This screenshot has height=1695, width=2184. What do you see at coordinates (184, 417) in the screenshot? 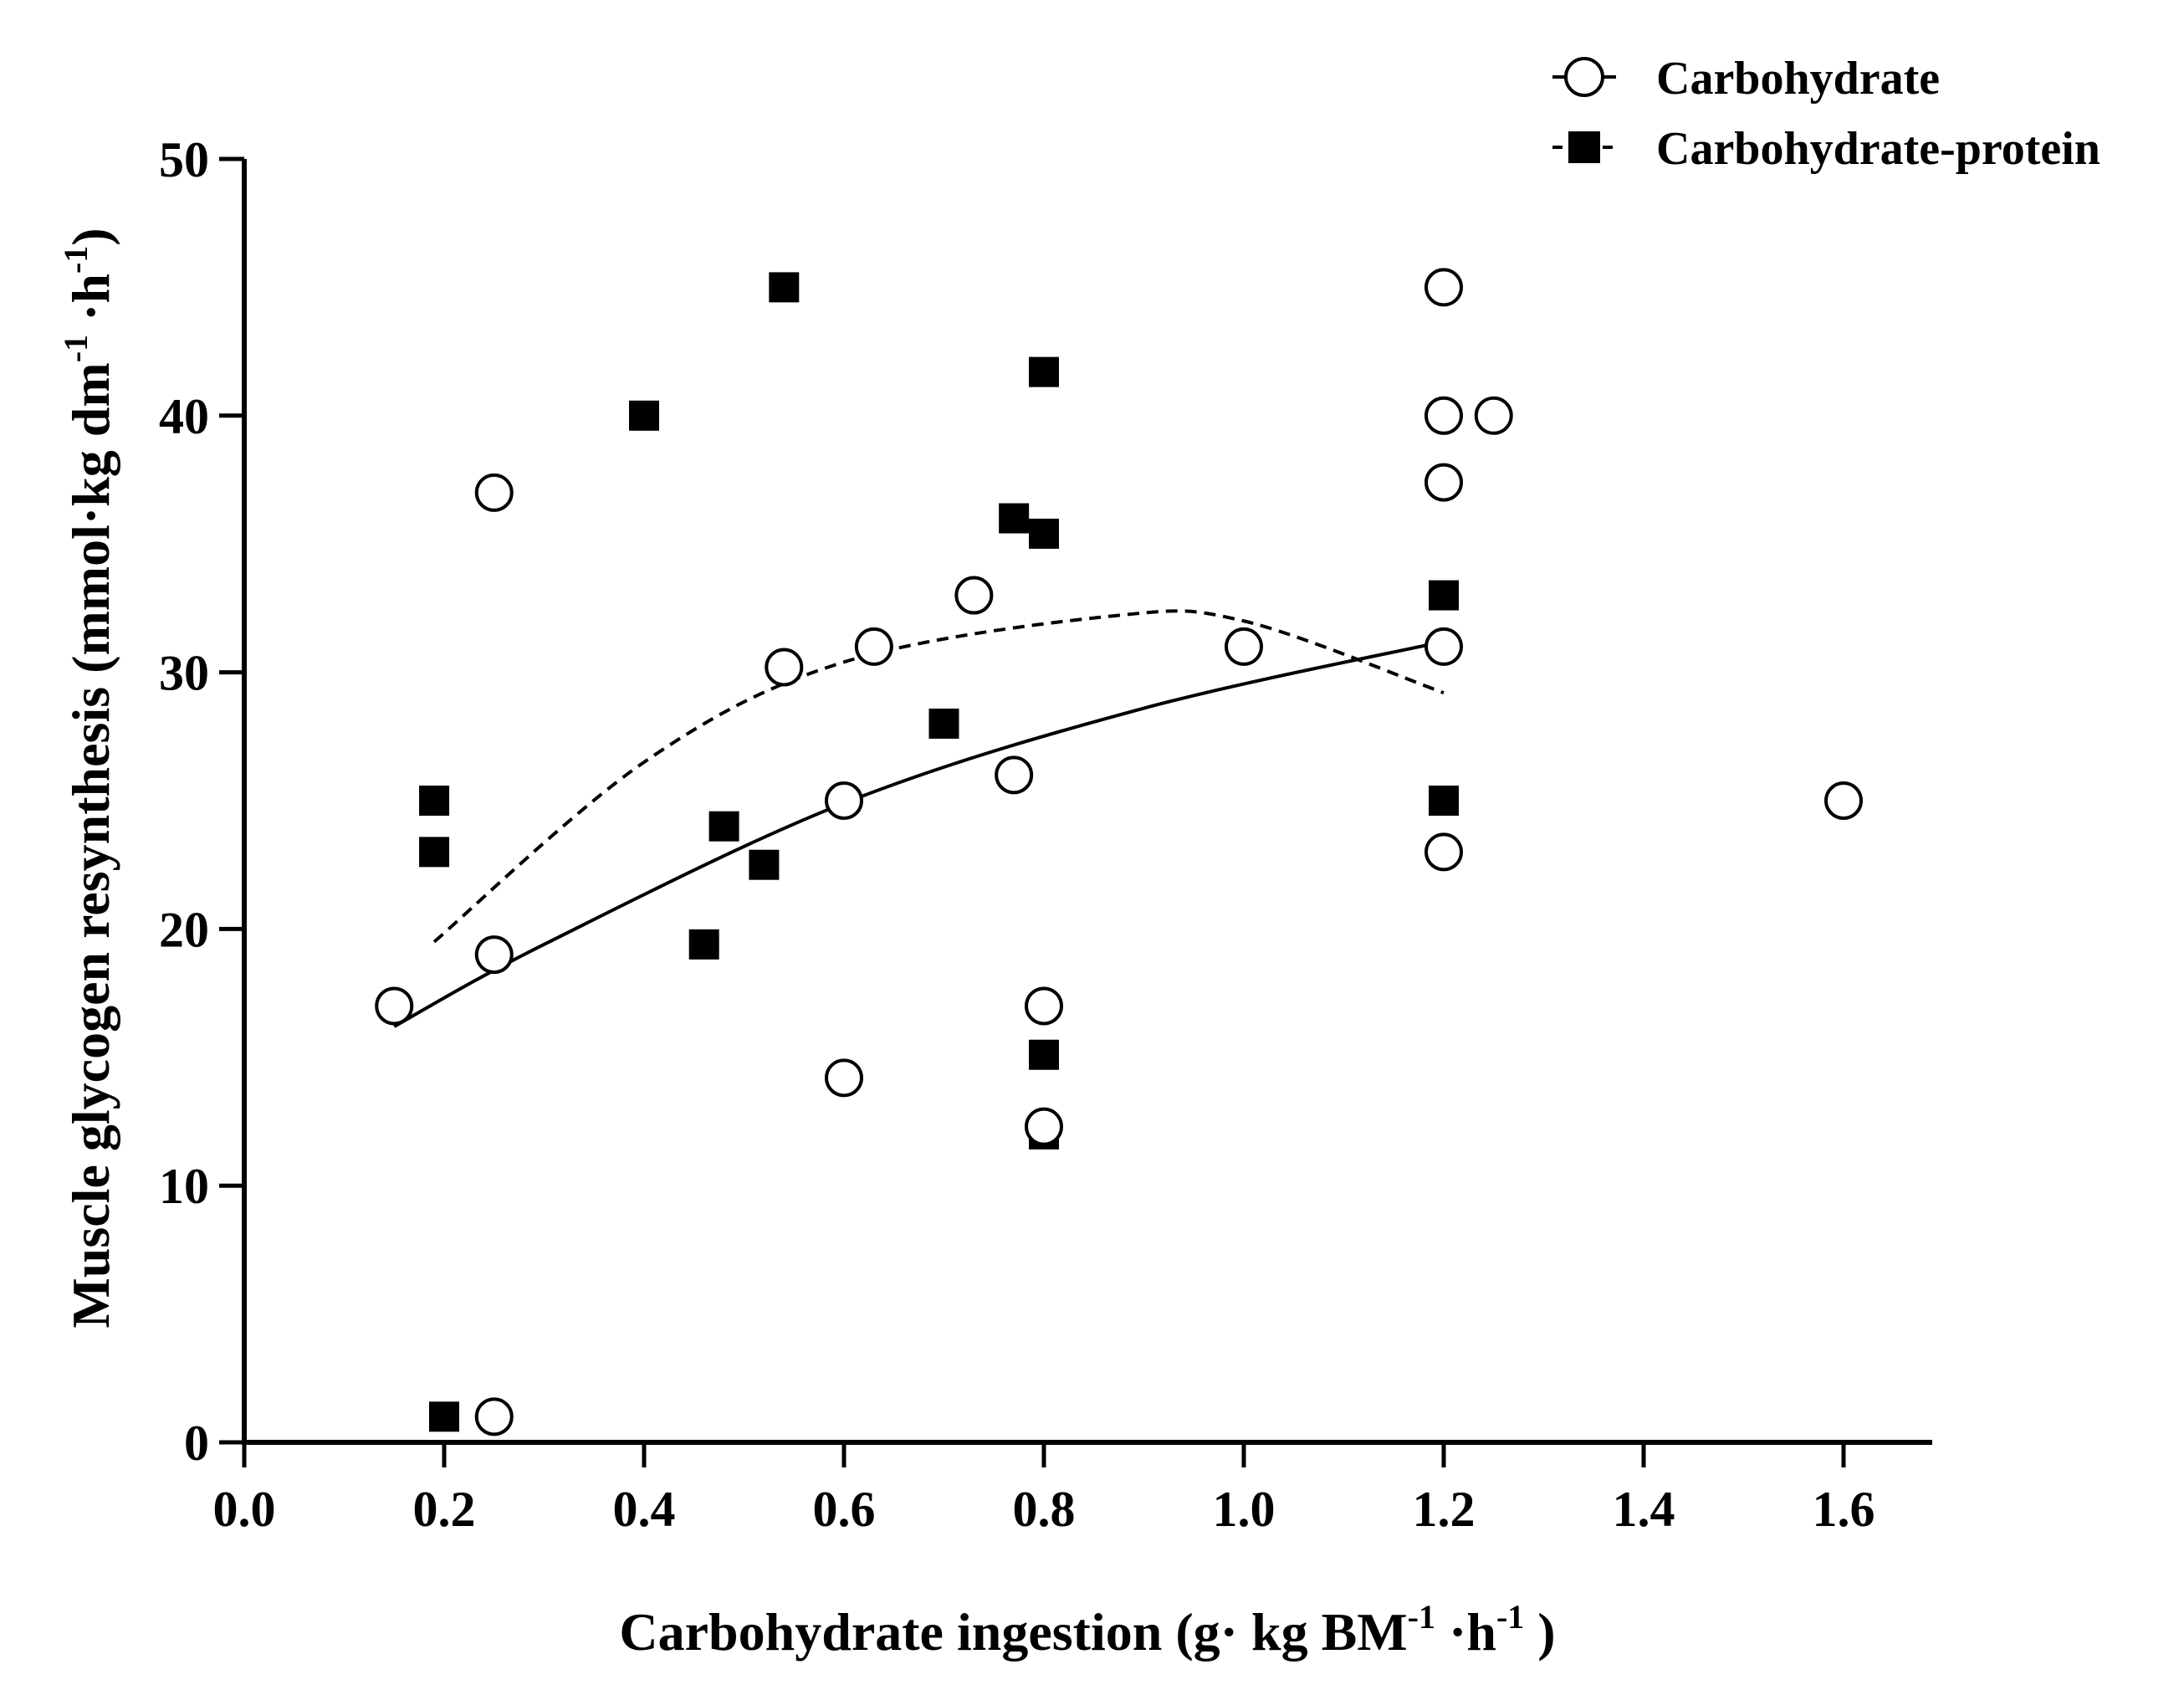
I see `y-tick-label: 40` at bounding box center [184, 417].